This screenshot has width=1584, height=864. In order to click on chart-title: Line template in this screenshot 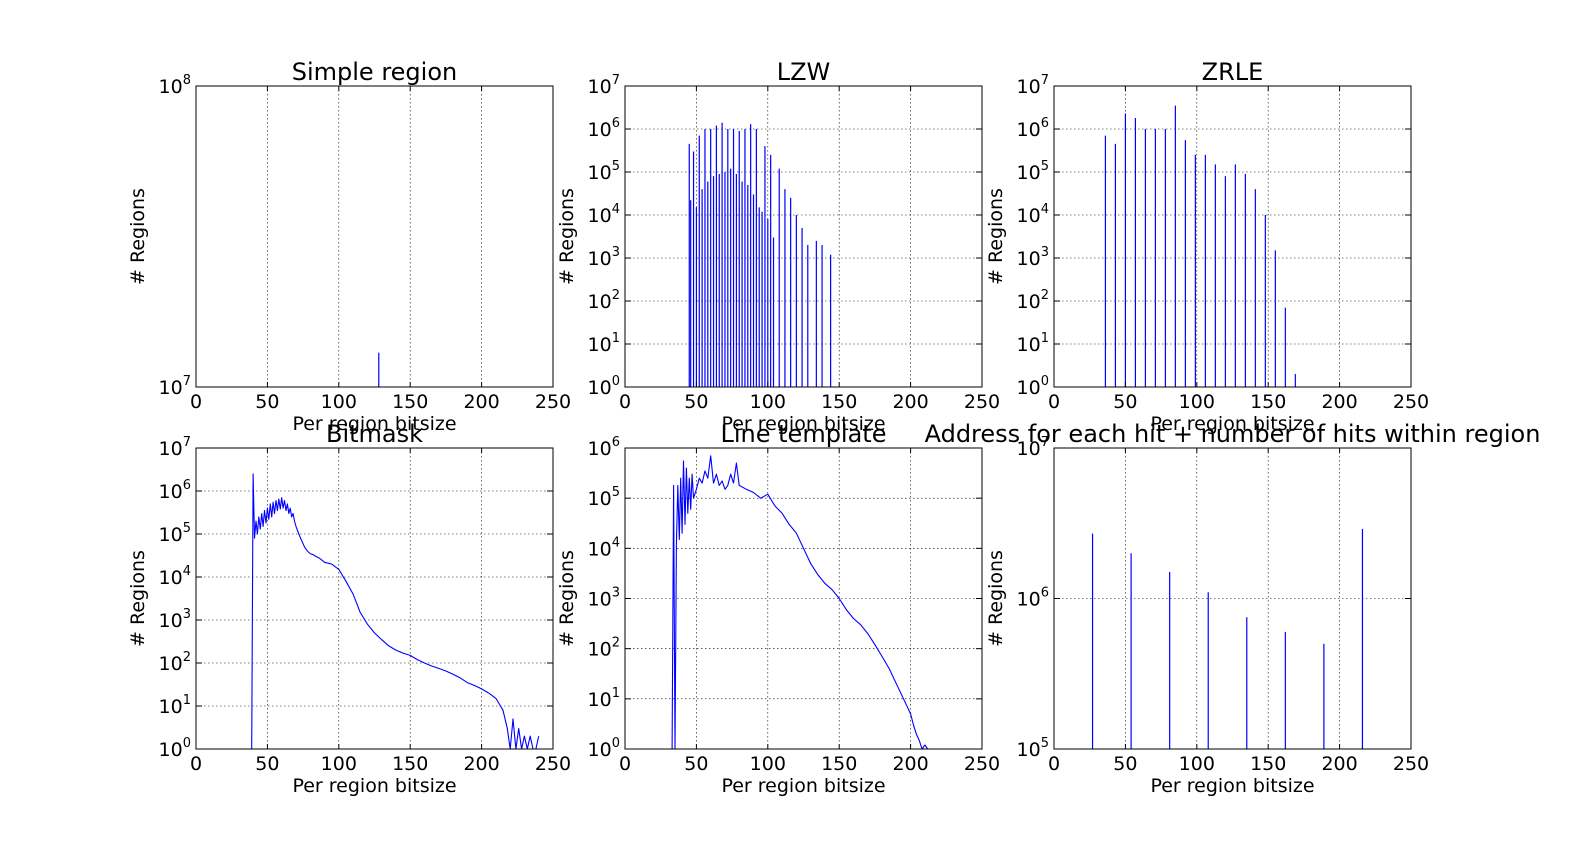, I will do `click(804, 434)`.